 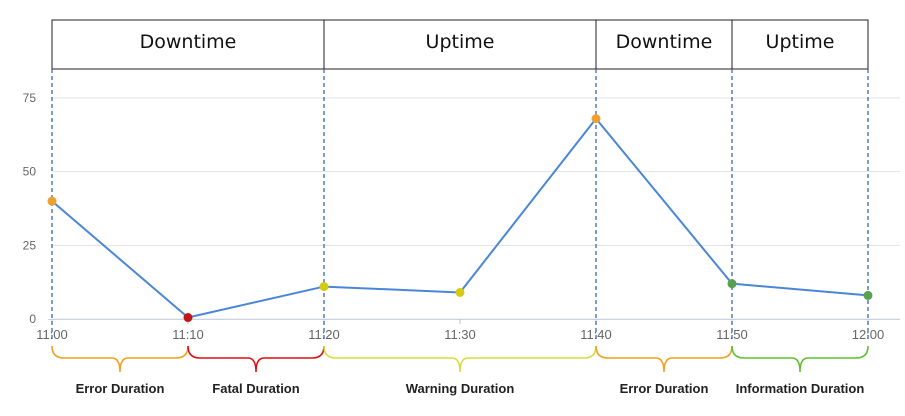 I want to click on duration-label: Fatal Duration, so click(x=255, y=388).